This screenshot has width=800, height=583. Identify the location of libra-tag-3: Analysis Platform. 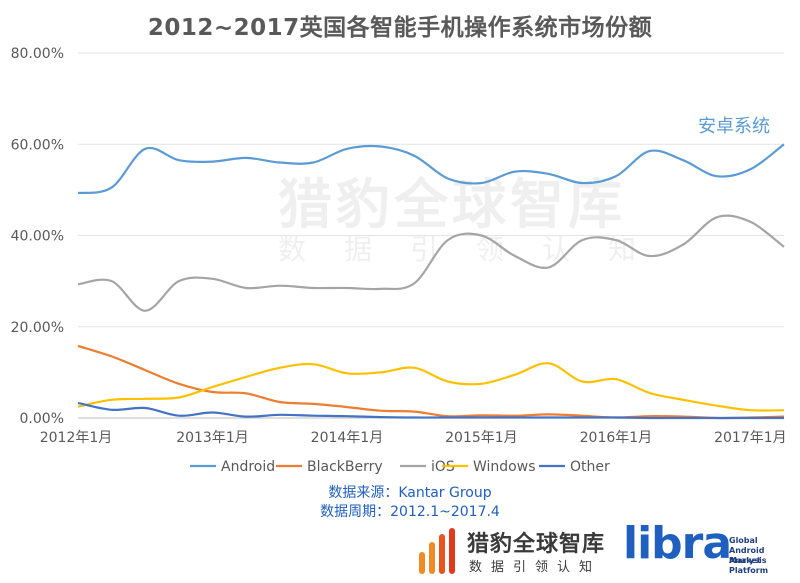
(749, 565).